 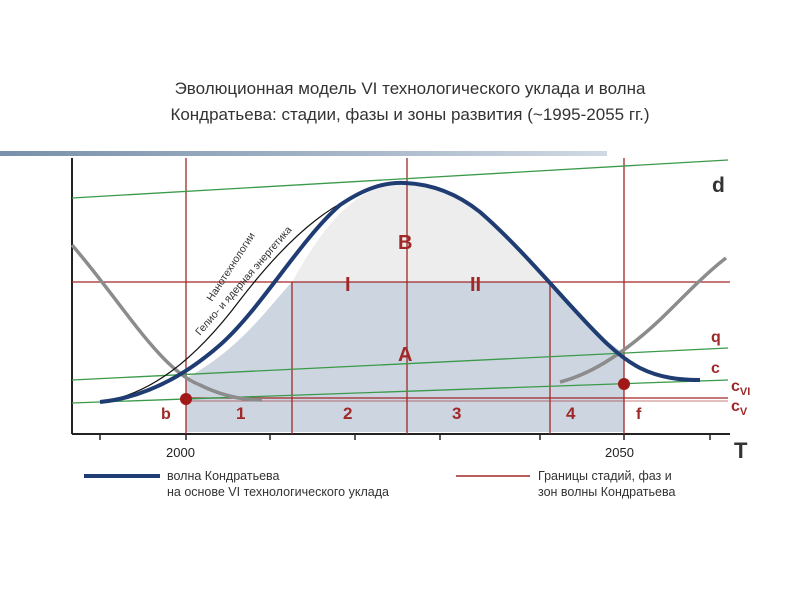 I want to click on zone-label-b: B, so click(x=405, y=243).